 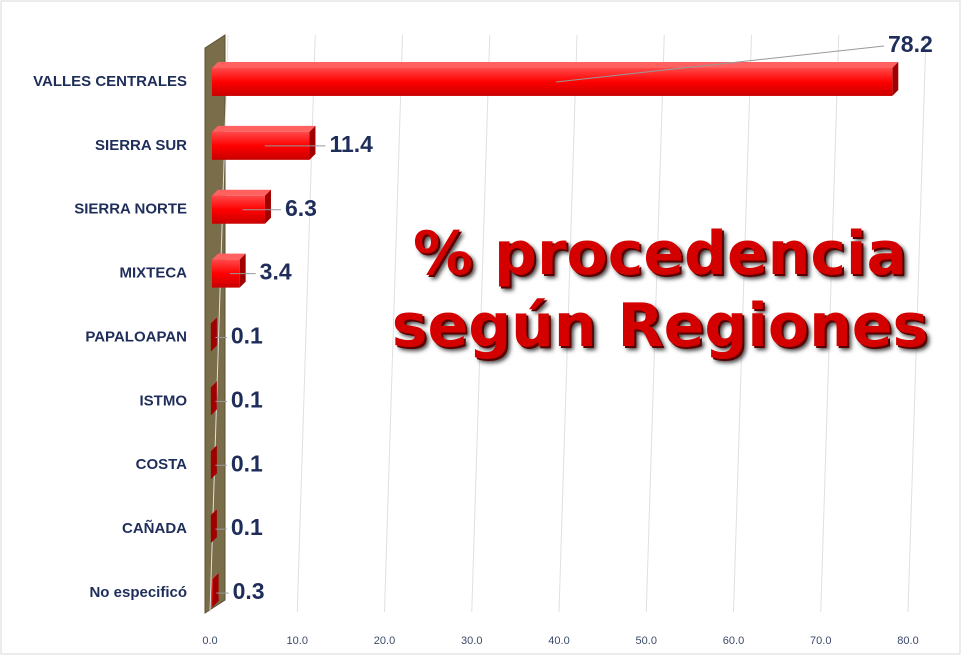 What do you see at coordinates (154, 273) in the screenshot?
I see `y-tick-label: MIXTECA` at bounding box center [154, 273].